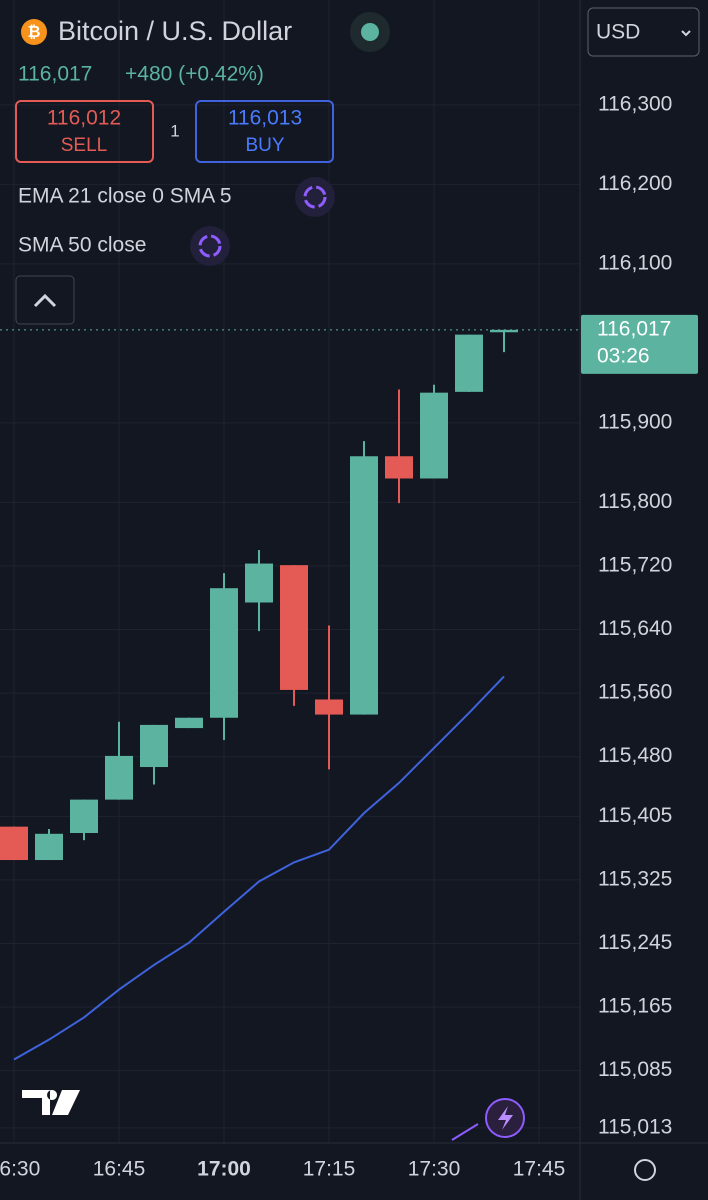  Describe the element at coordinates (645, 1170) in the screenshot. I see `settings-icon` at that location.